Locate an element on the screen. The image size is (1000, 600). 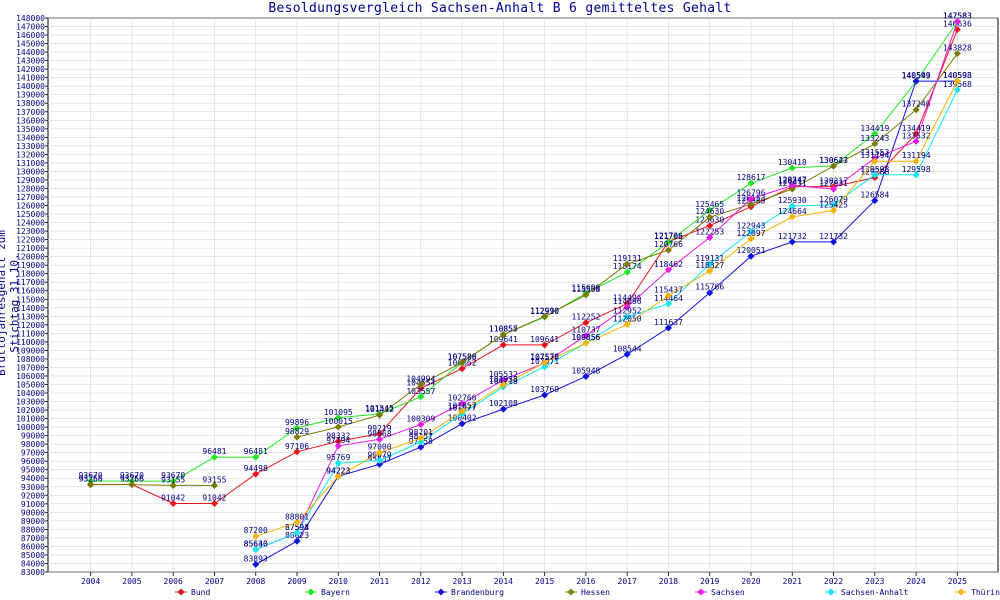
data-label-bayern: 107586 is located at coordinates (462, 356).